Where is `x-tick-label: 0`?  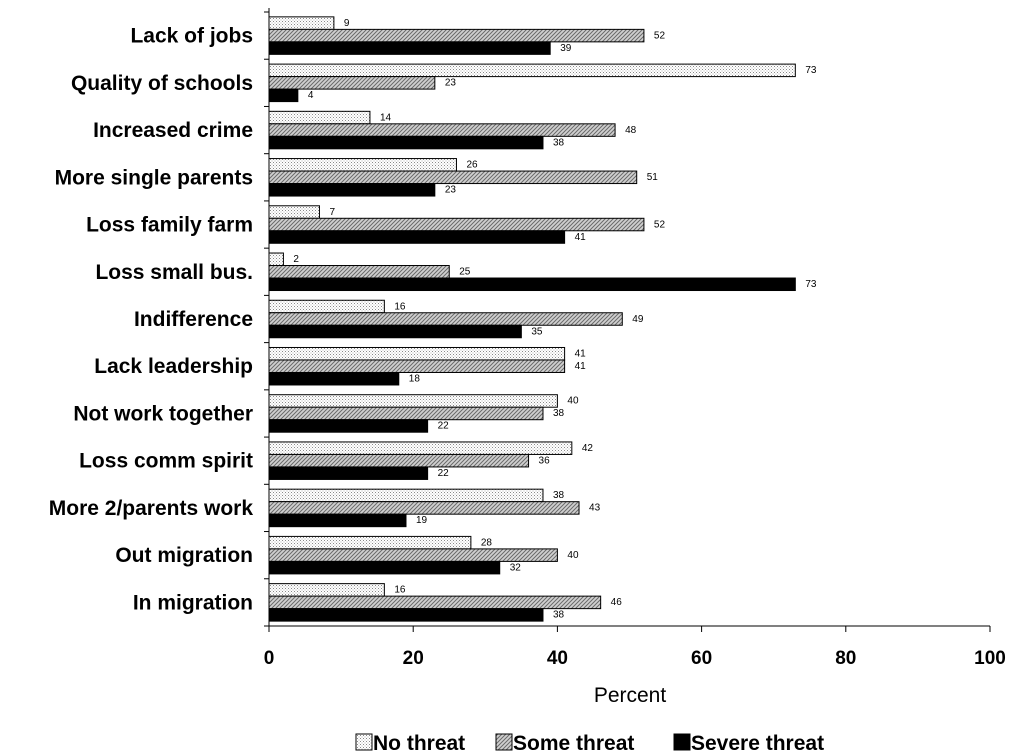
x-tick-label: 0 is located at coordinates (269, 658).